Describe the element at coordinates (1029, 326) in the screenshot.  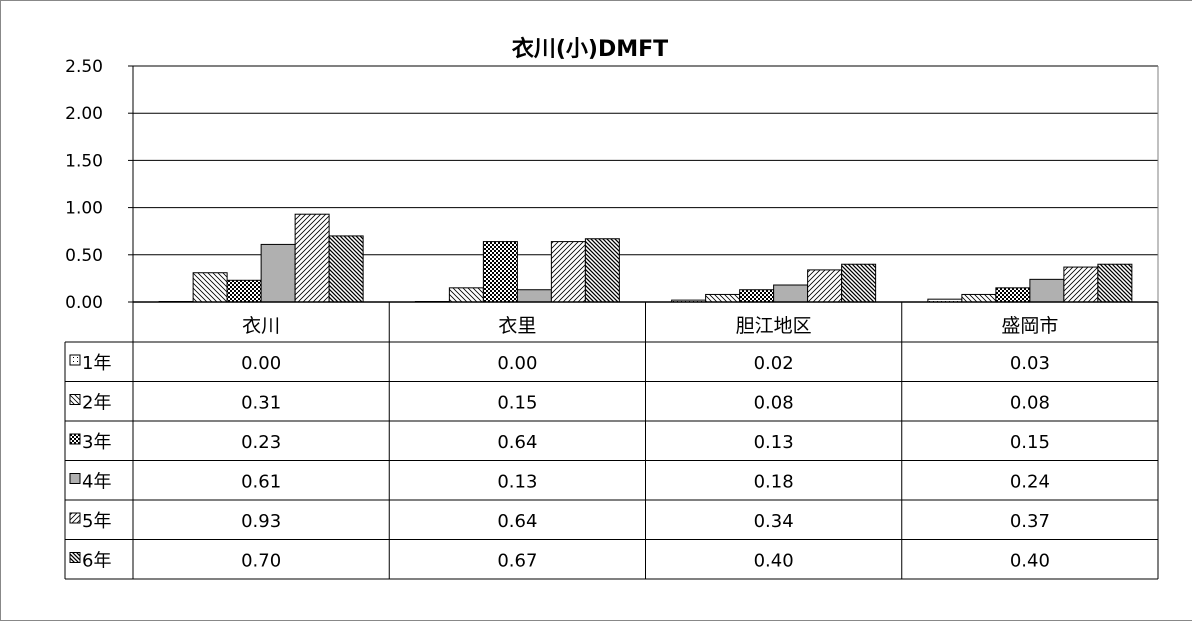
I see `x-category-label: 盛岡市` at that location.